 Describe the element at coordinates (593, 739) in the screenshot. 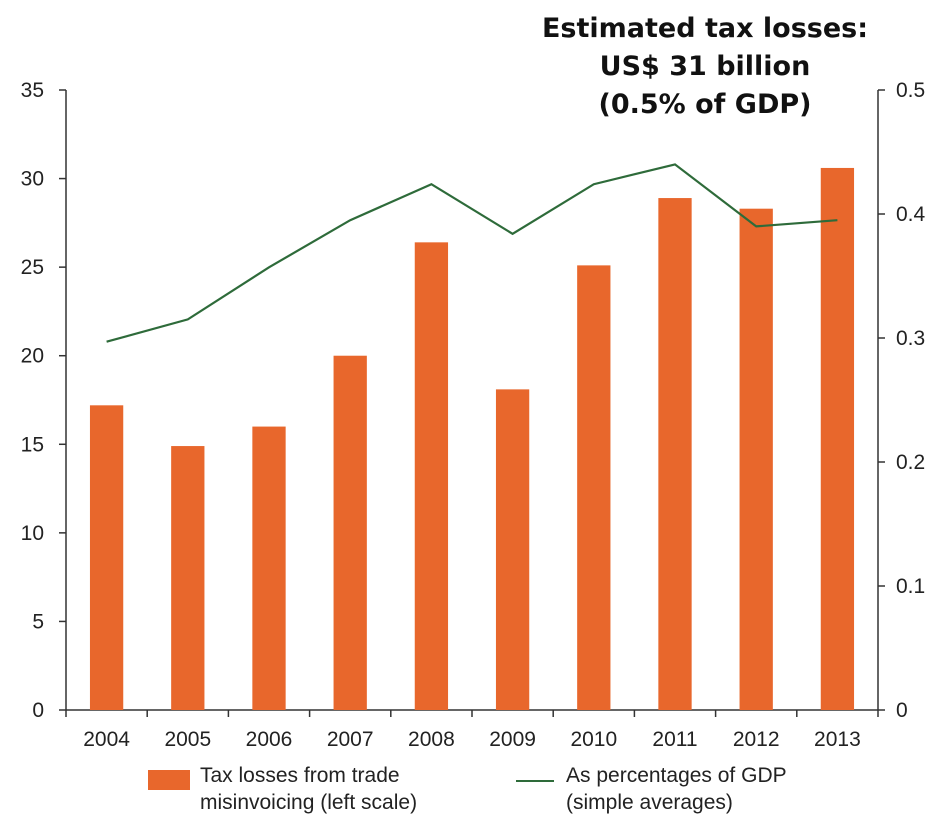

I see `x-tick-label: 2010` at that location.